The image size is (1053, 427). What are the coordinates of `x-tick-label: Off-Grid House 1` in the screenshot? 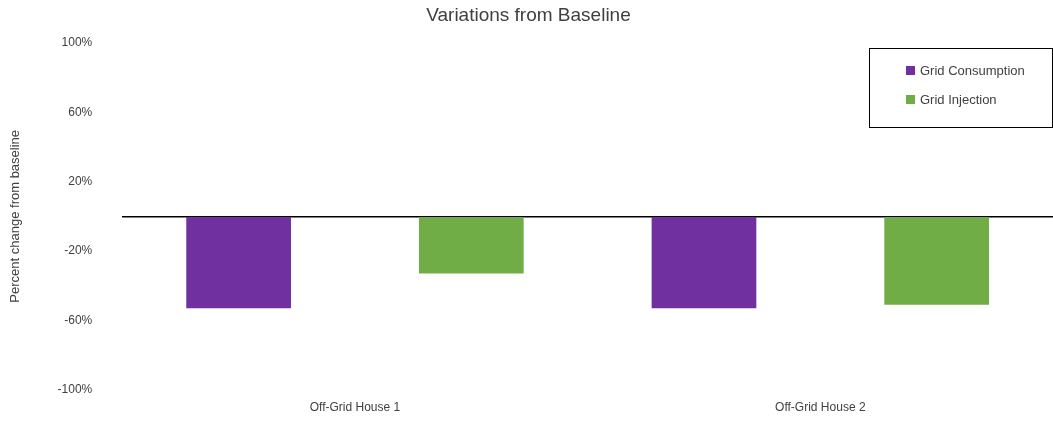 It's located at (355, 407).